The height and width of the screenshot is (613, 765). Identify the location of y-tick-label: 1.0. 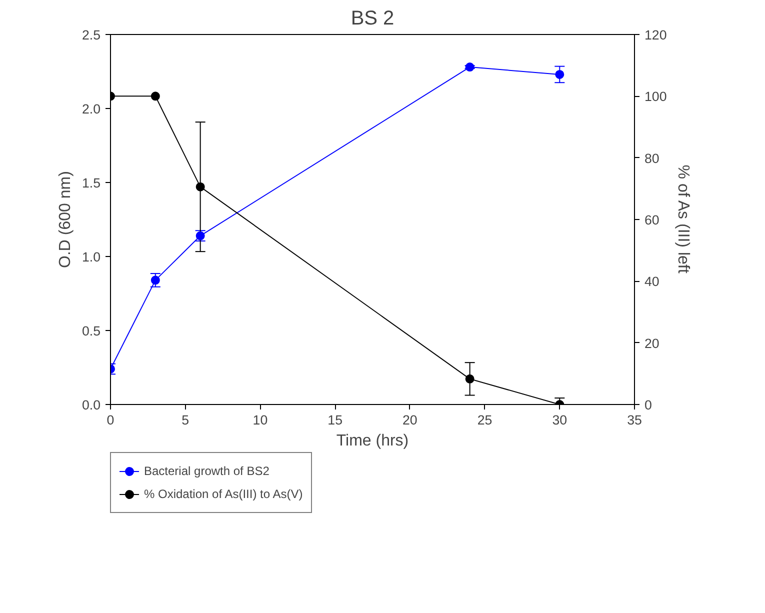
(91, 257).